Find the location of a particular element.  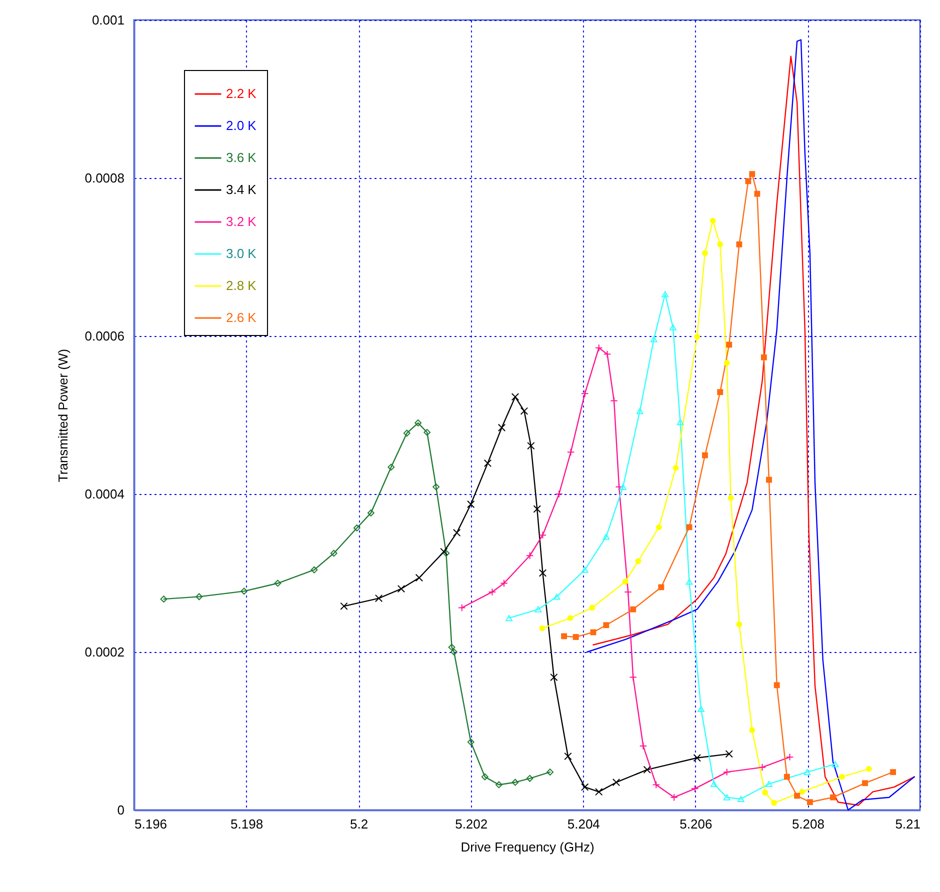

legend-label: 3.0 K is located at coordinates (241, 253).